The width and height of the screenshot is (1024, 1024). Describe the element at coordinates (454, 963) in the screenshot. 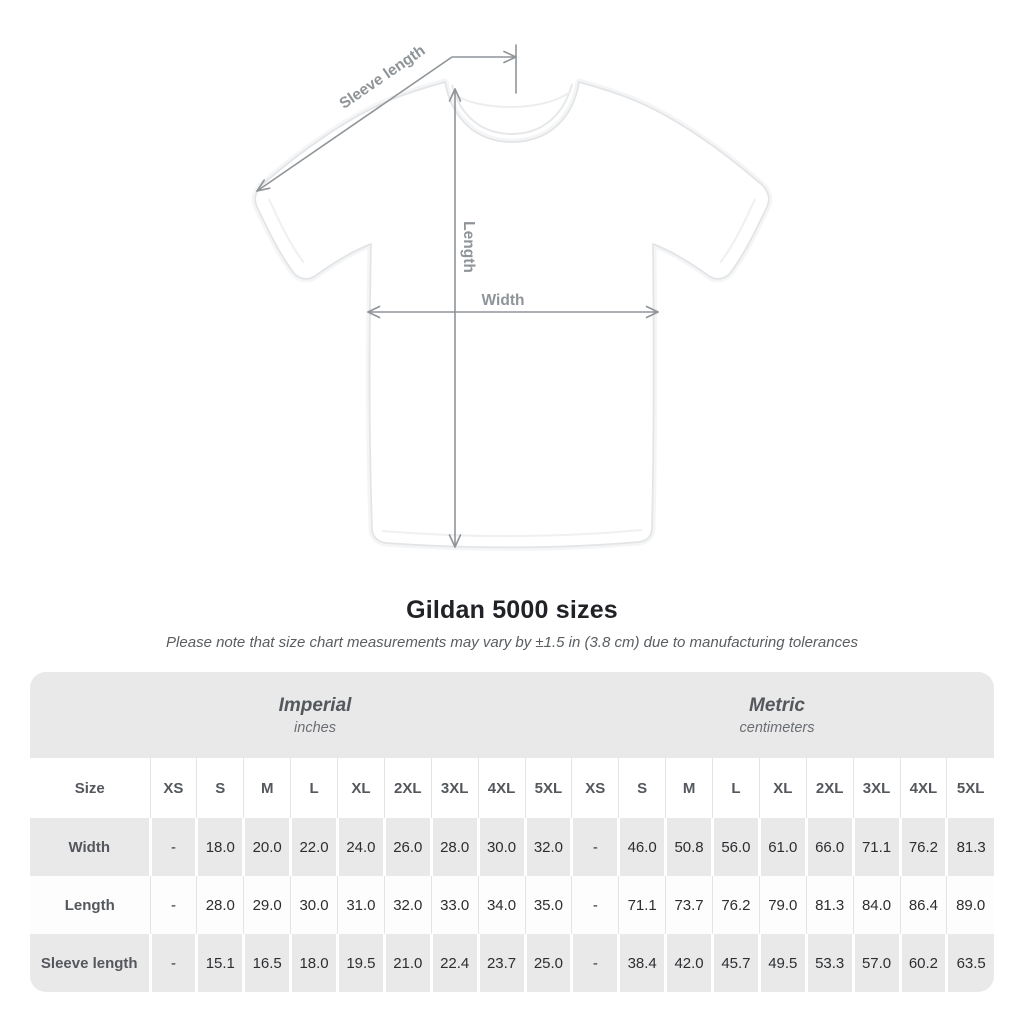

I see `cell: 22.4` at that location.